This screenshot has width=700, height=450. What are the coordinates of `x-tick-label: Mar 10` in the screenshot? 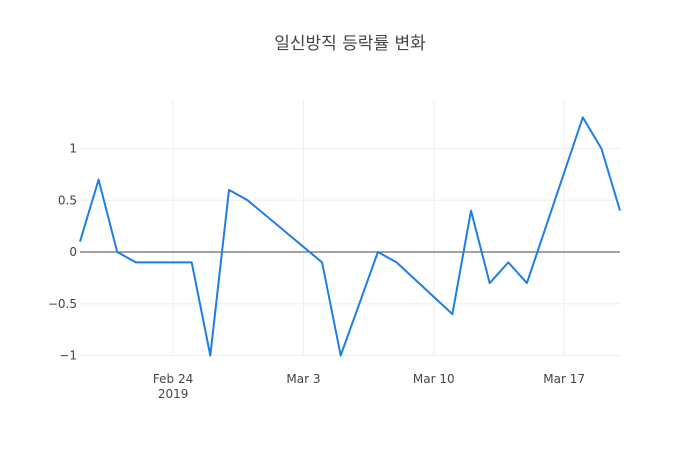 It's located at (434, 379).